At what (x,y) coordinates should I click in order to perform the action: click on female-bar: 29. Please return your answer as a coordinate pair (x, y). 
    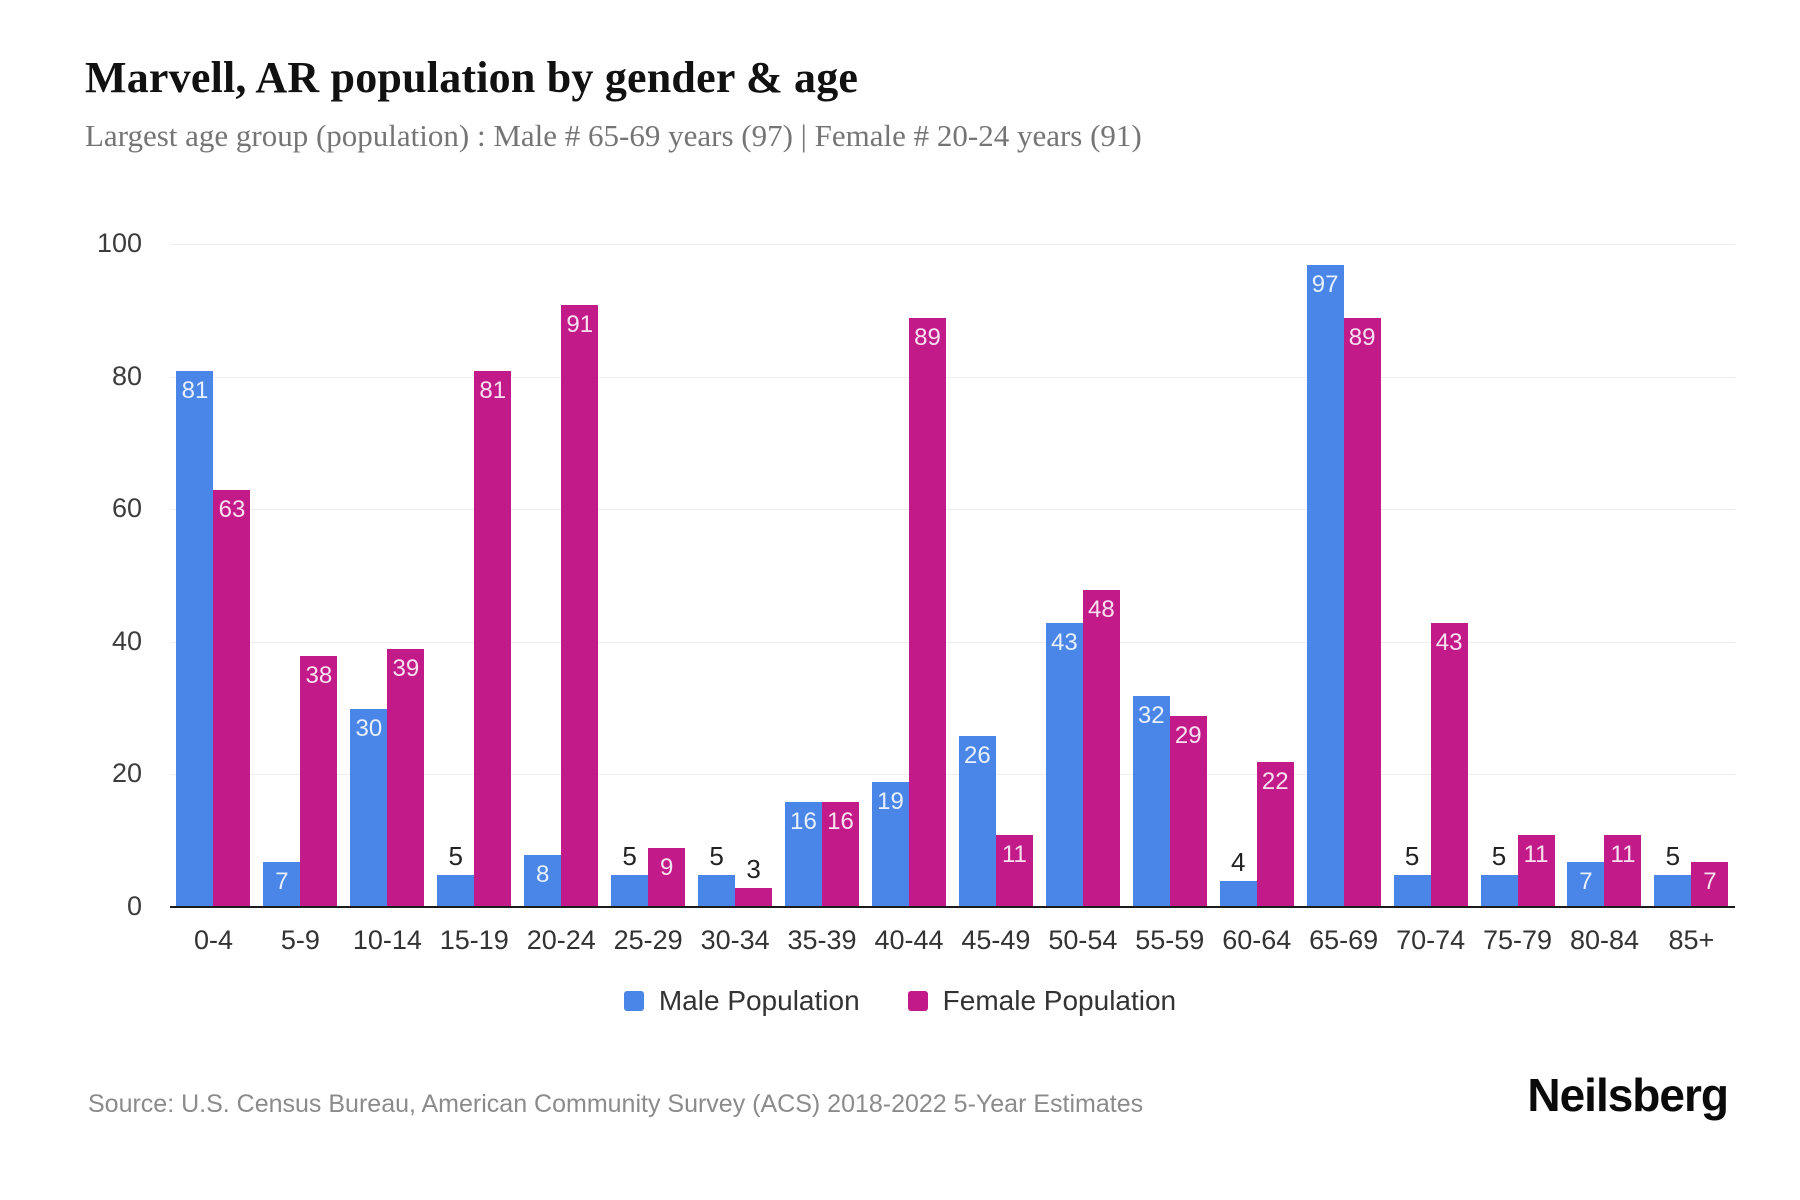
    Looking at the image, I should click on (1188, 811).